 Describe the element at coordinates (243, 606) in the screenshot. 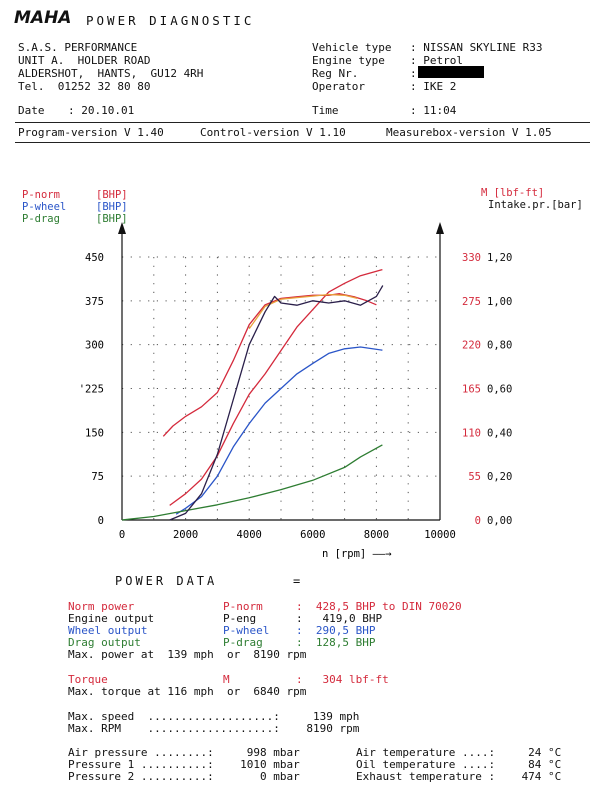

I see `power-row-sym: P-norm` at that location.